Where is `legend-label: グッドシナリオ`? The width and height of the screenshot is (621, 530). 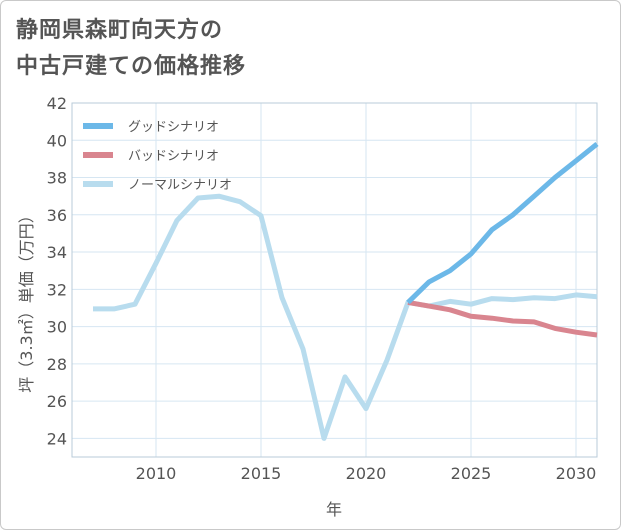
legend-label: グッドシナリオ is located at coordinates (173, 127).